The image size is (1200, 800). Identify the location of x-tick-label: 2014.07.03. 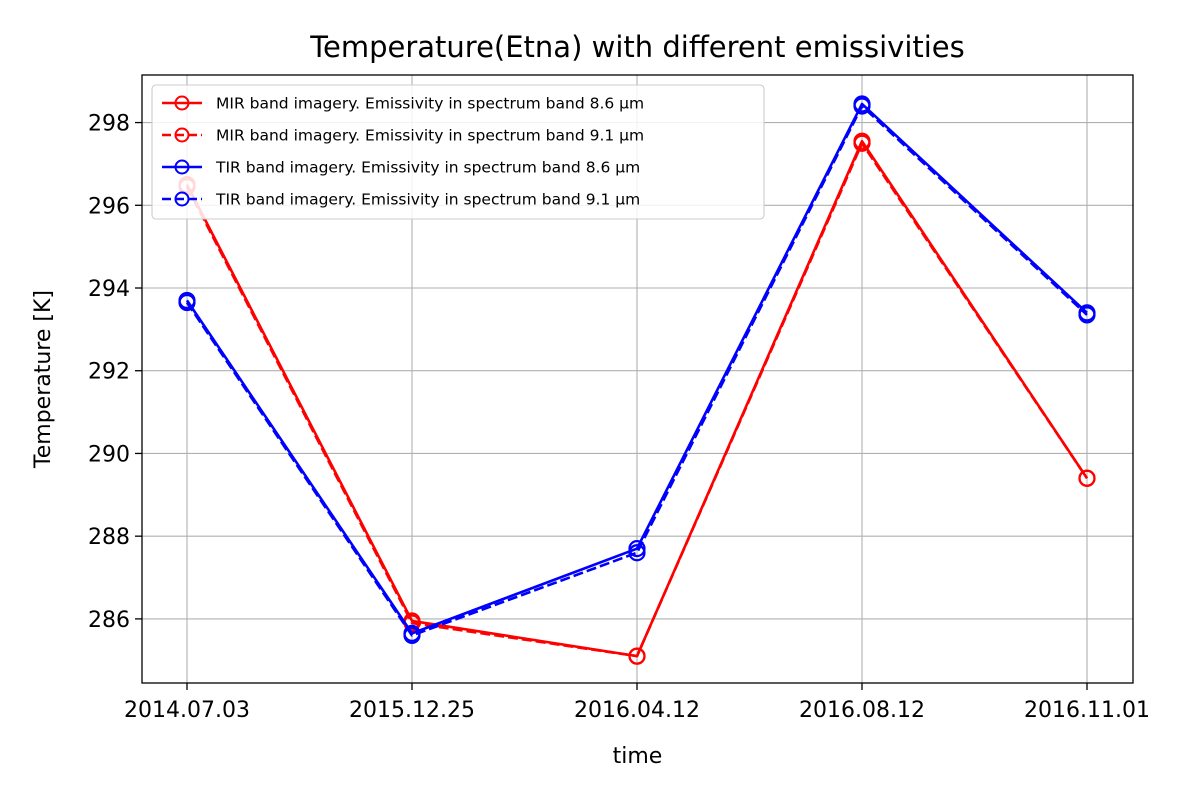
(187, 710).